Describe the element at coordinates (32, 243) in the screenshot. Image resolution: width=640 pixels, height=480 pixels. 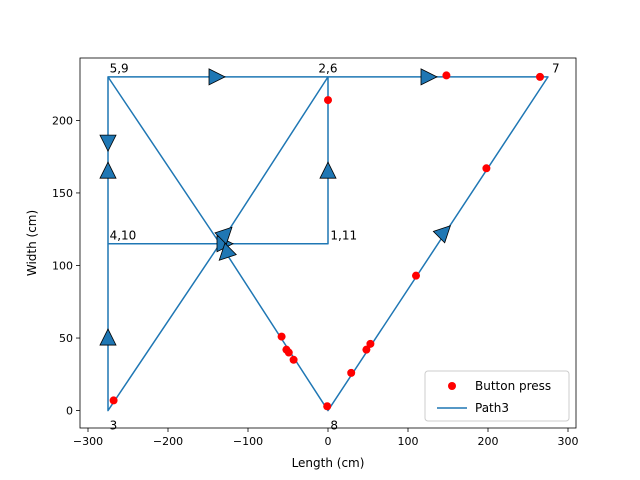
I see `y-axis-label: Width (cm)` at that location.